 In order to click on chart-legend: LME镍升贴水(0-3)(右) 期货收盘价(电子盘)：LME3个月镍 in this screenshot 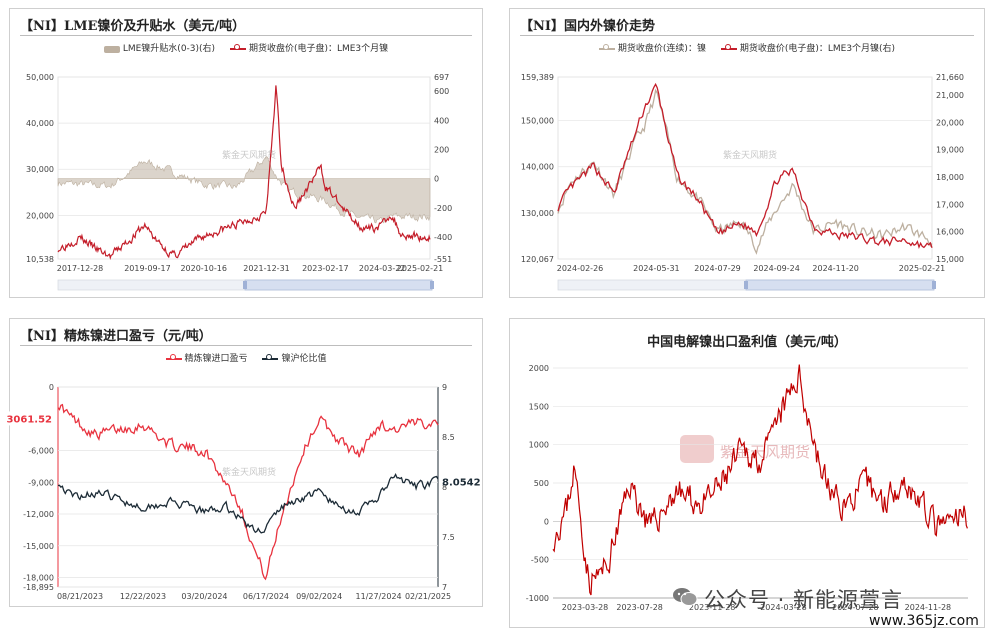, I will do `click(246, 47)`.